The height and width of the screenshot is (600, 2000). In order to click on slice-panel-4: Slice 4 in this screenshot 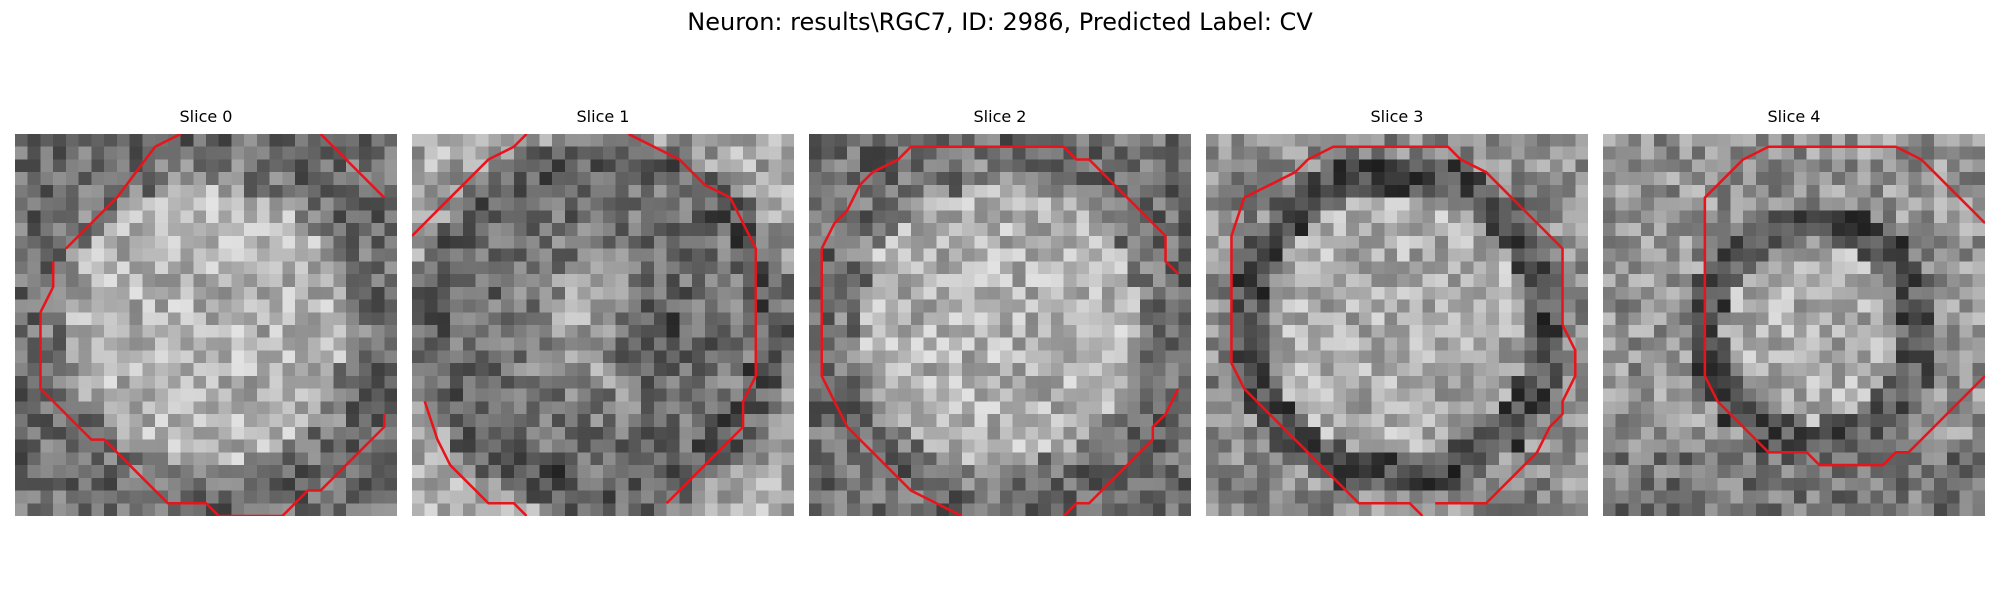, I will do `click(1794, 312)`.